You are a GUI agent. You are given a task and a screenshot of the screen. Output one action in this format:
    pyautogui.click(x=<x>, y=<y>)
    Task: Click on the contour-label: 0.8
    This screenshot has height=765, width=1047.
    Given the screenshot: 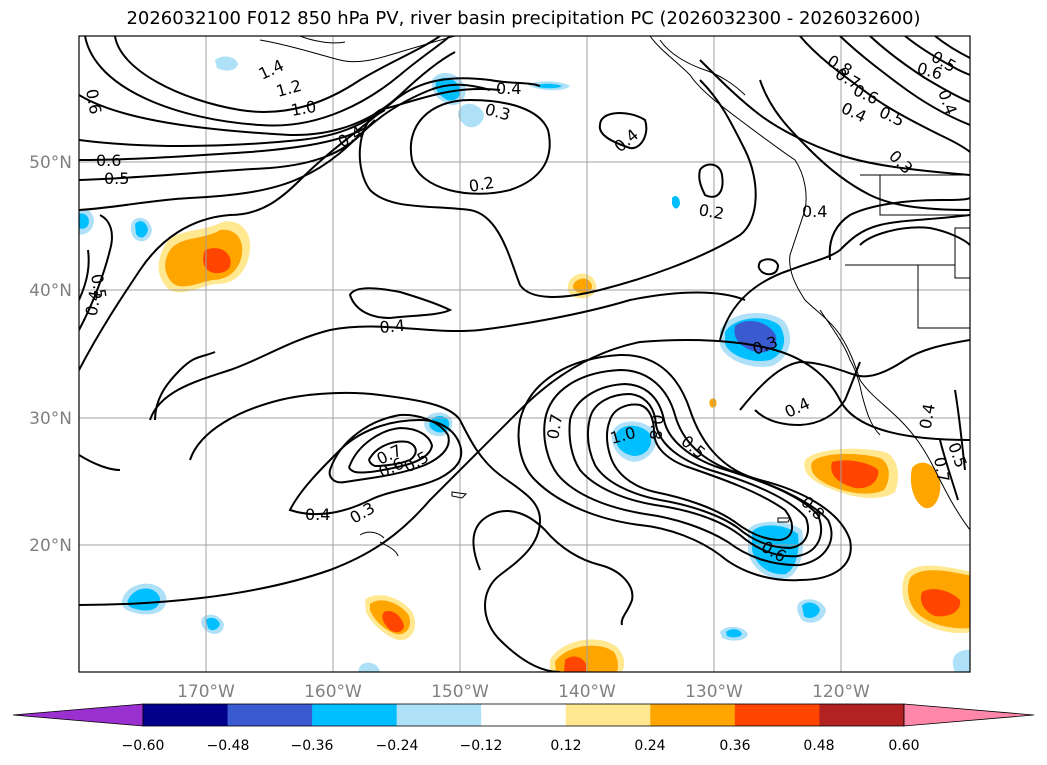 What is the action you would take?
    pyautogui.click(x=656, y=427)
    